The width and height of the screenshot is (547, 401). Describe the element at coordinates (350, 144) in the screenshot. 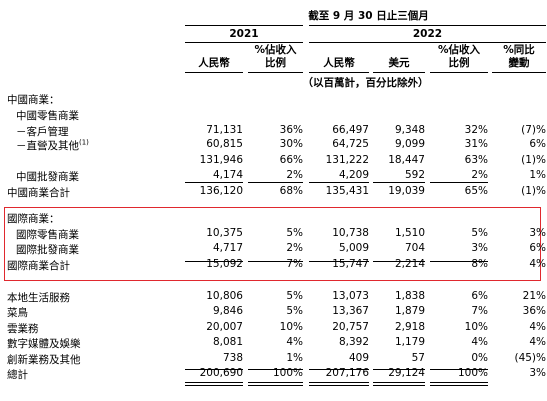

I see `table-cell: 64,725` at that location.